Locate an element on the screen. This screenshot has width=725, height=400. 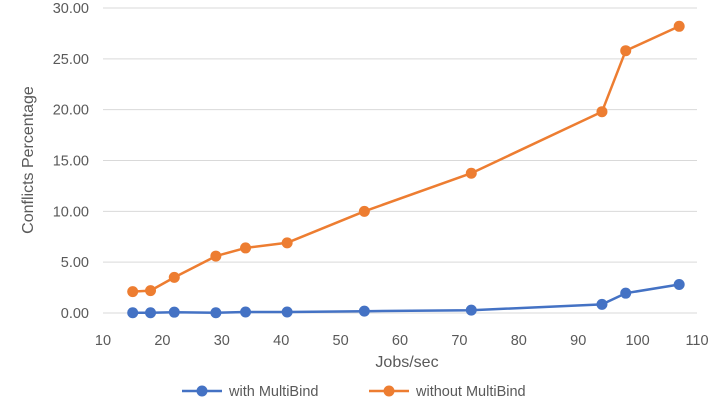
x-tick-labels: 10 20 30 40 50 60 70 80 90 100 110 is located at coordinates (402, 341).